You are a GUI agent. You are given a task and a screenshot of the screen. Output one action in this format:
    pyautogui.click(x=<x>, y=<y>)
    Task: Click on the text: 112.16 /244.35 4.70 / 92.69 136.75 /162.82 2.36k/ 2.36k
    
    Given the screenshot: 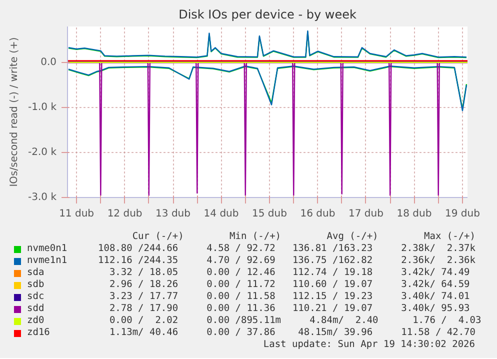 What is the action you would take?
    pyautogui.click(x=287, y=261)
    